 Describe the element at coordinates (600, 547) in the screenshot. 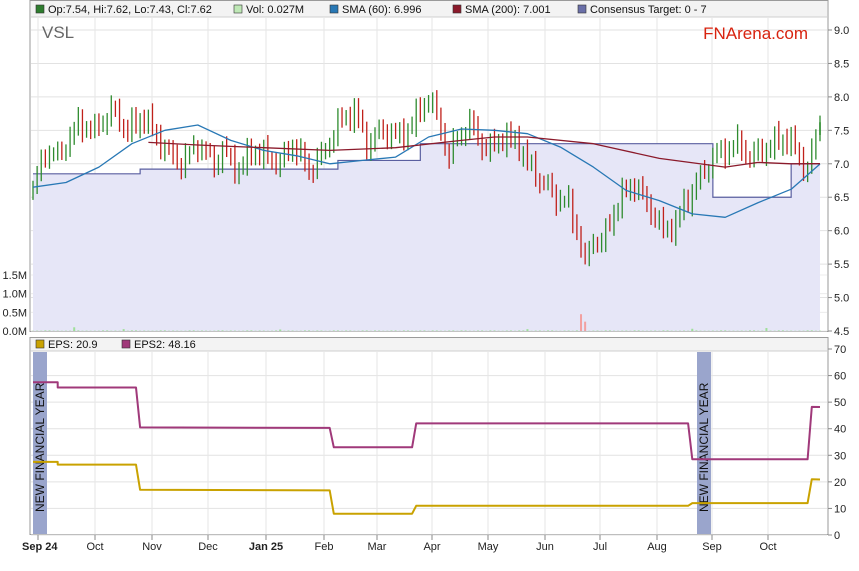

I see `month-tick-label: Jul` at that location.